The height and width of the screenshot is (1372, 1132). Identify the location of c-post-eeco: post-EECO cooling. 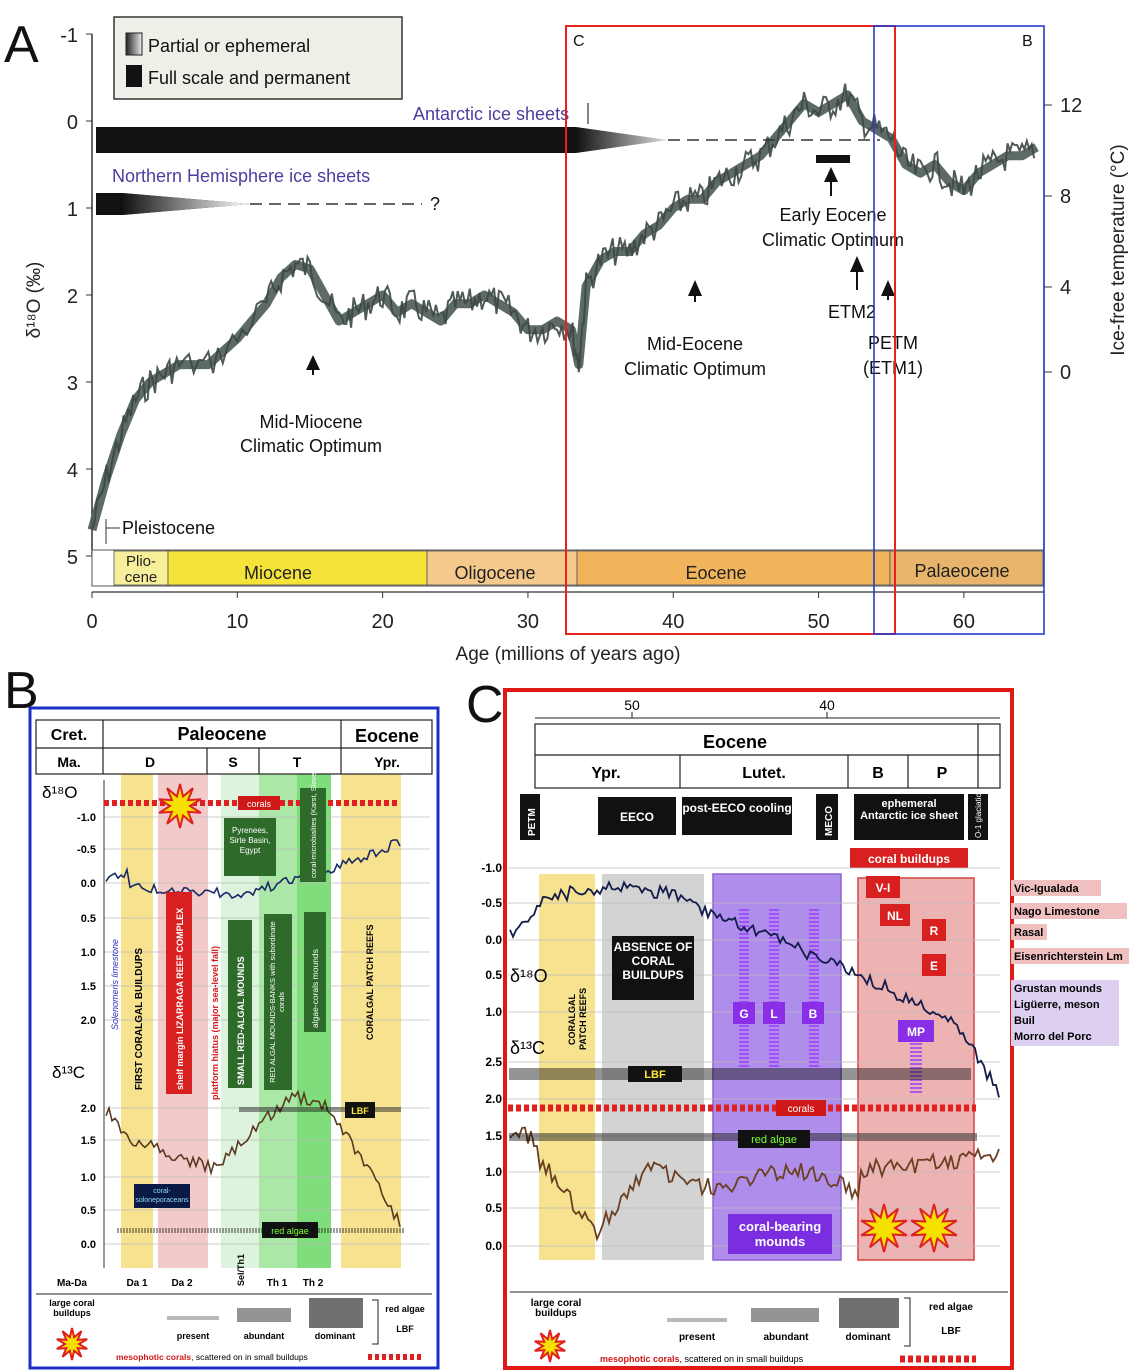
(737, 808).